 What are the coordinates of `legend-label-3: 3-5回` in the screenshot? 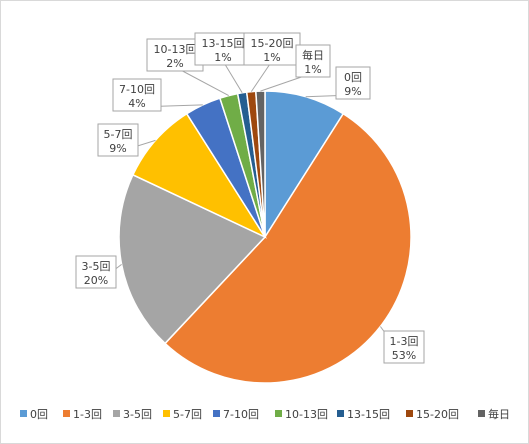 It's located at (137, 414).